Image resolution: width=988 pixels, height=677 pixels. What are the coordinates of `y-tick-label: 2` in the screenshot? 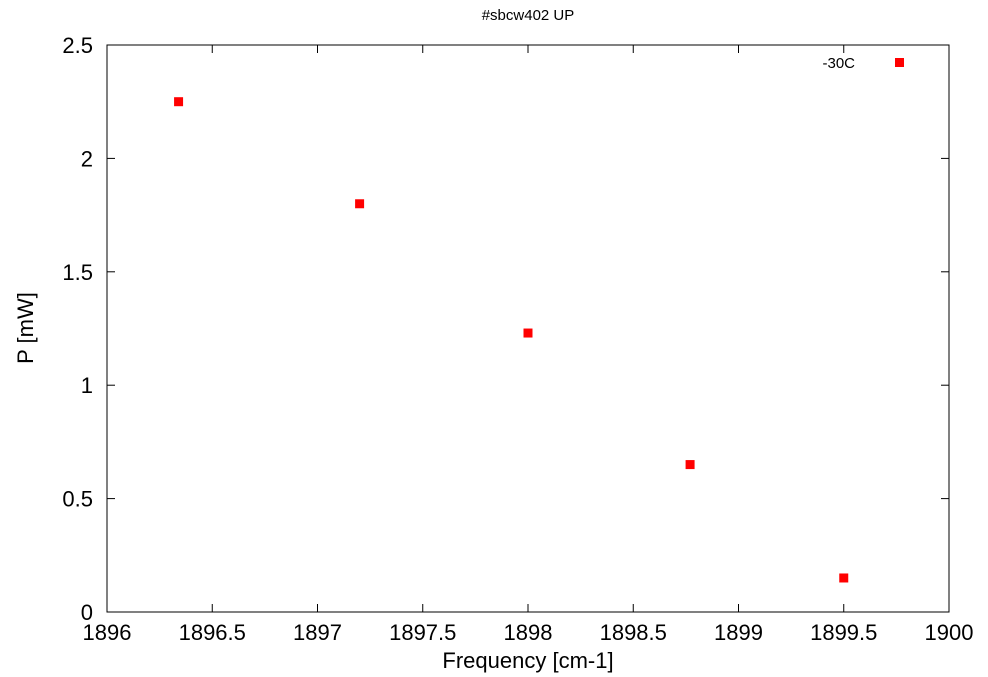 It's located at (87, 158).